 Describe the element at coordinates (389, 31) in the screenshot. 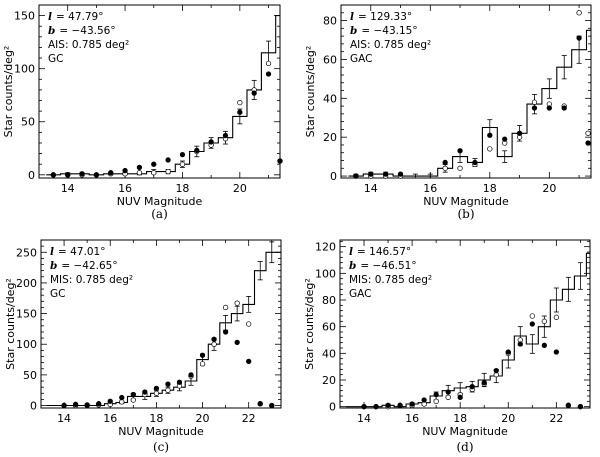

I see `b-value: = −43.15°` at that location.